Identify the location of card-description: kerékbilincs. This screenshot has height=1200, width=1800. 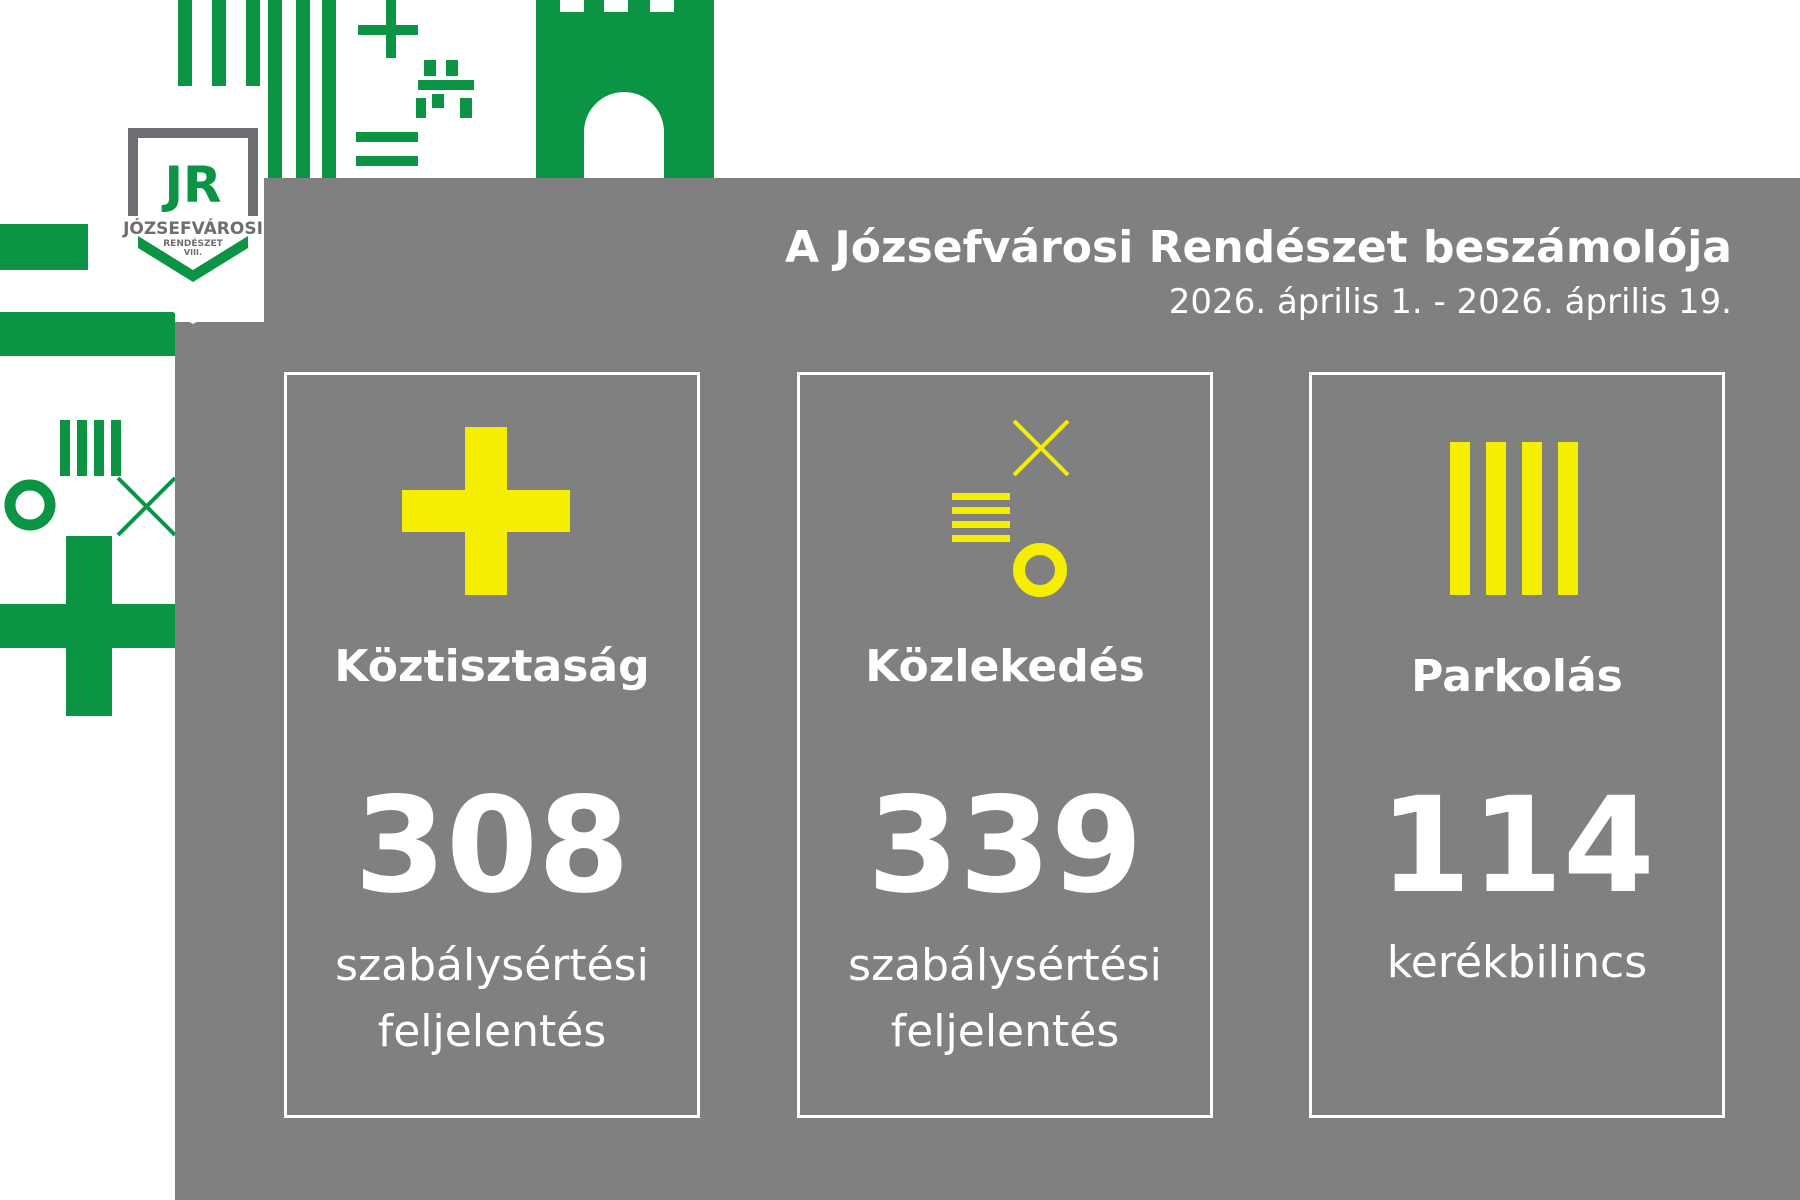
(1517, 963).